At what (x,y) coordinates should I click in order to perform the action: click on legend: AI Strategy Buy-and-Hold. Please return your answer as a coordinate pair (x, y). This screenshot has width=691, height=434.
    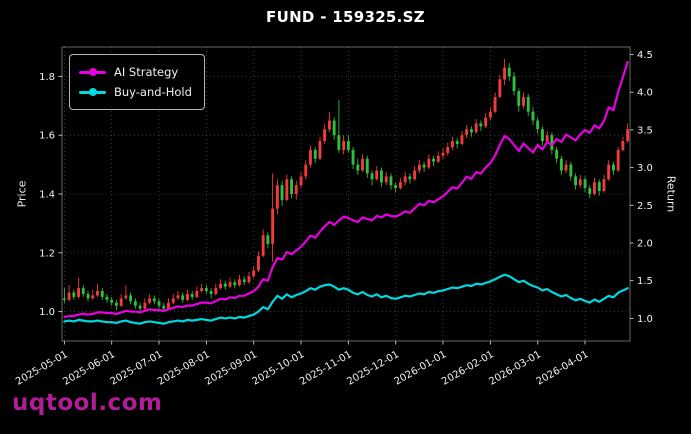
    Looking at the image, I should click on (137, 82).